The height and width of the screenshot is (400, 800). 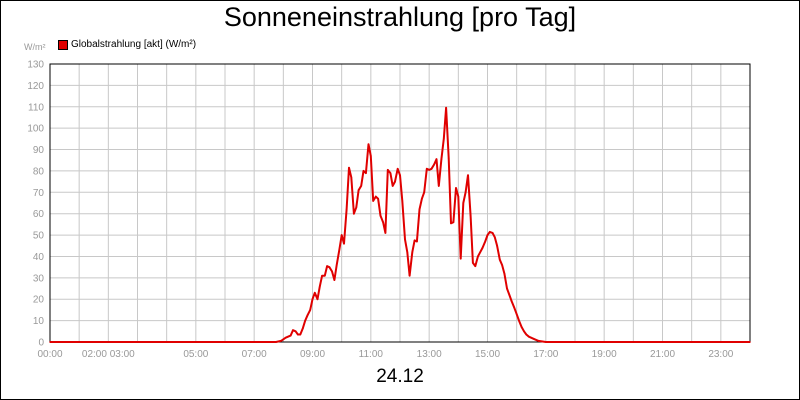 I want to click on y-tick-label: 100, so click(x=35, y=129).